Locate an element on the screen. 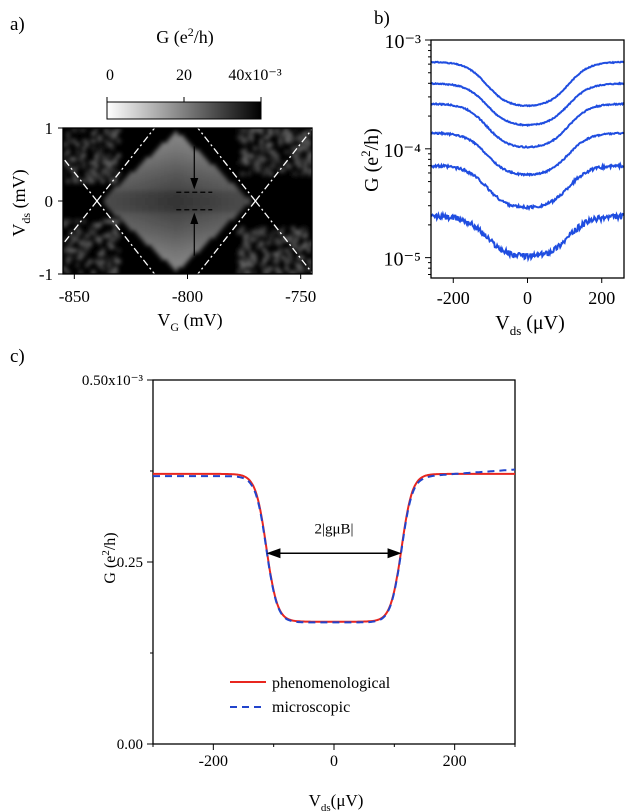 The width and height of the screenshot is (636, 811). colorbar-title: G (e2/h) is located at coordinates (184, 36).